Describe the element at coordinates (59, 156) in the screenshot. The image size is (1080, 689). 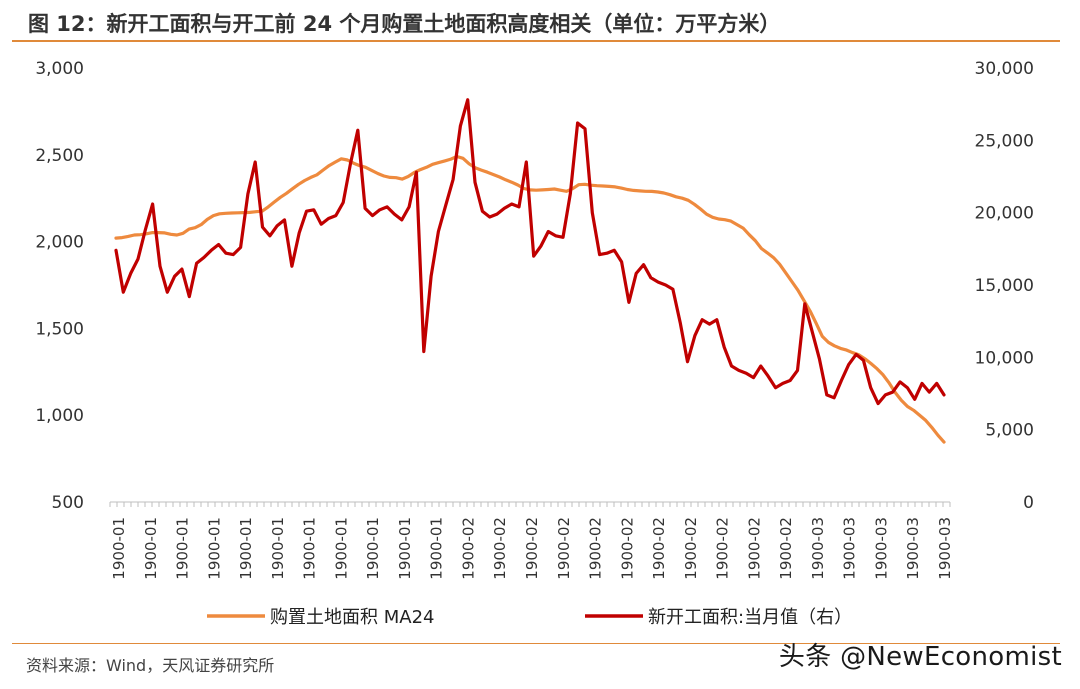
I see `y-left-tick-label: 2,500` at that location.